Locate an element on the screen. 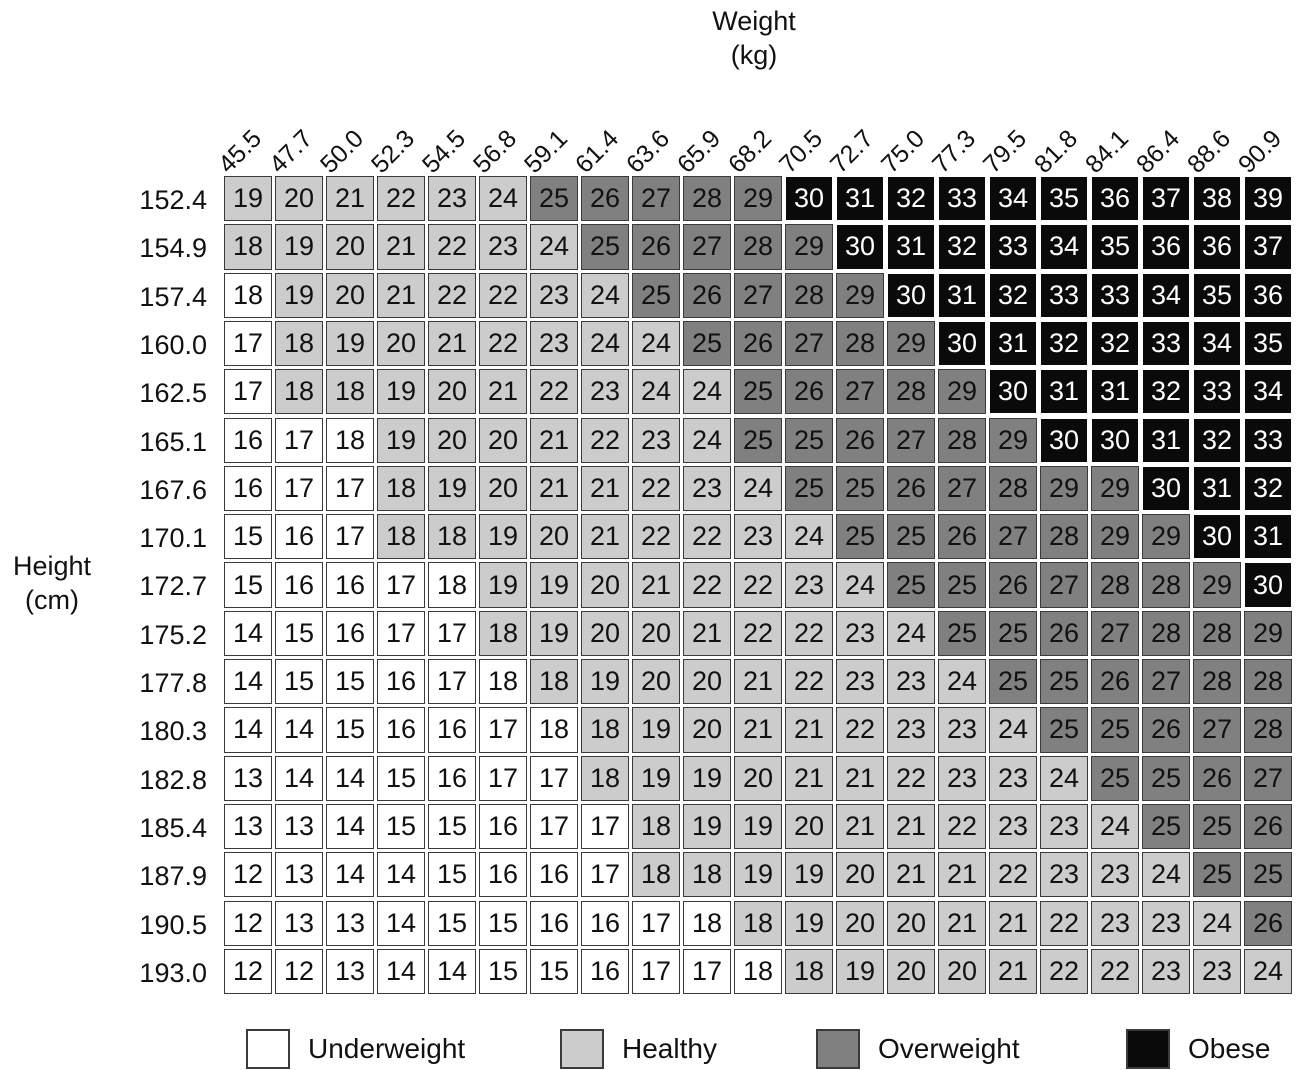 The width and height of the screenshot is (1312, 1070). y-tick-label: 177.8 is located at coordinates (173, 683).